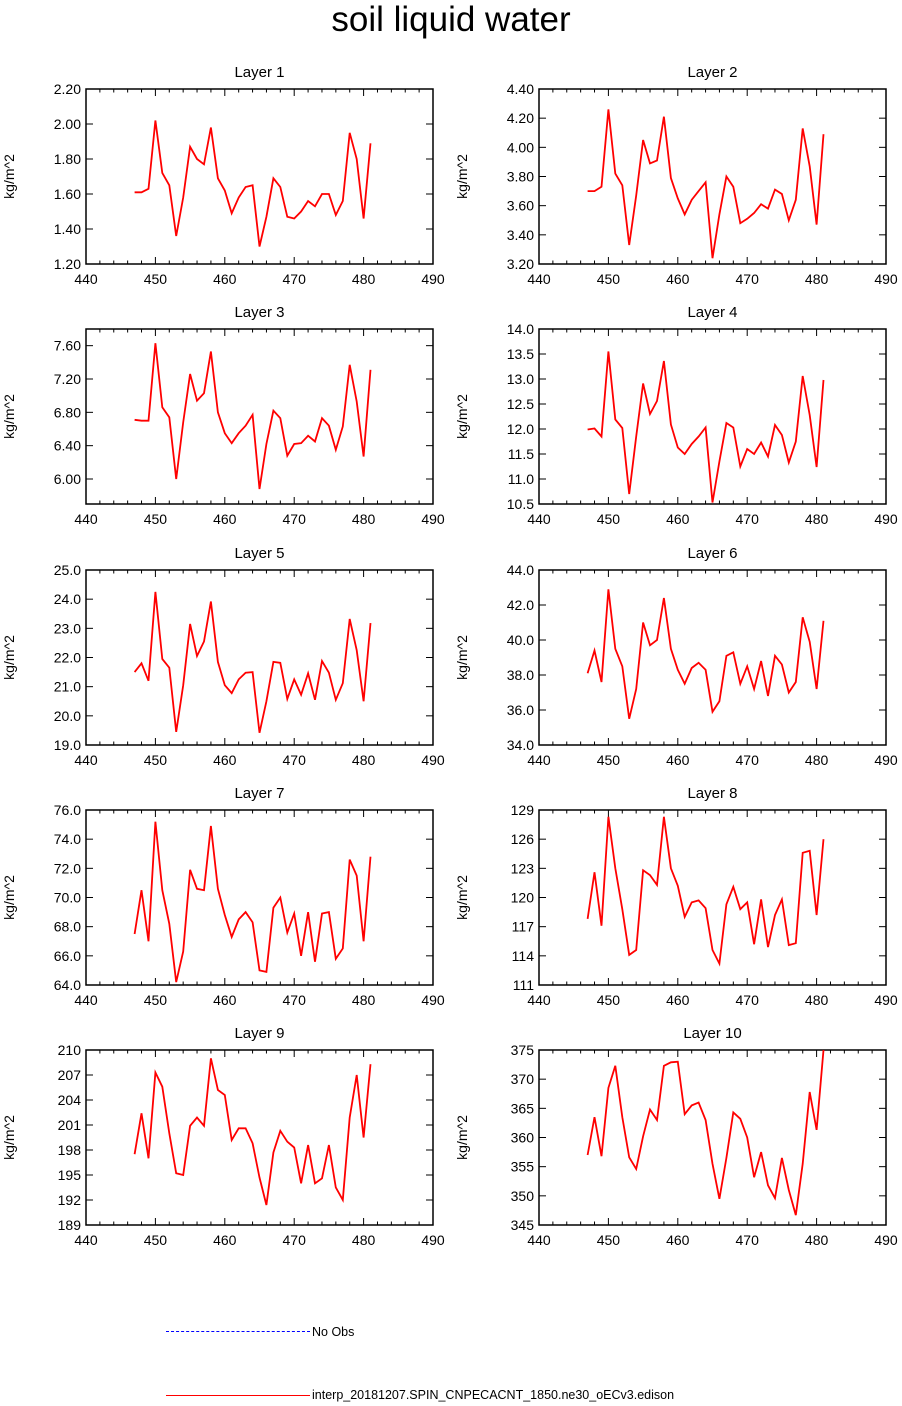 This screenshot has width=902, height=1406. What do you see at coordinates (523, 927) in the screenshot?
I see `y-tick-label: 117` at bounding box center [523, 927].